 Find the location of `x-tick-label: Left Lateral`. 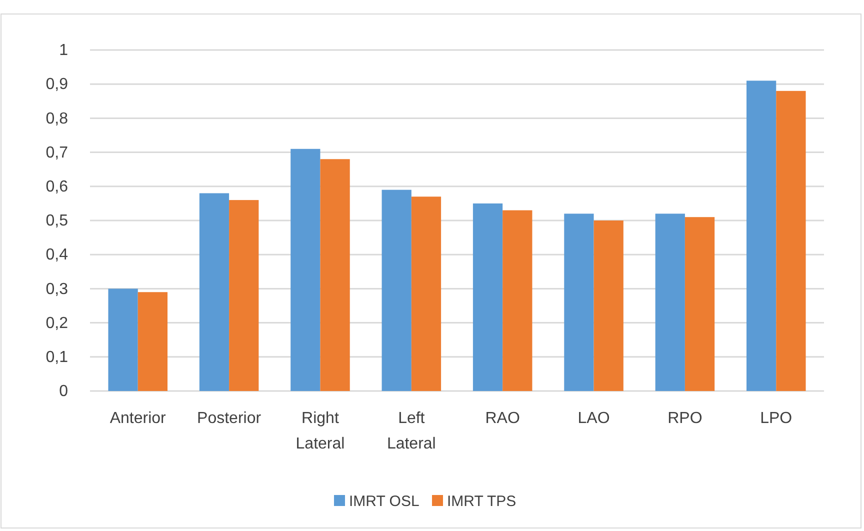

x-tick-label: Left Lateral is located at coordinates (411, 431).